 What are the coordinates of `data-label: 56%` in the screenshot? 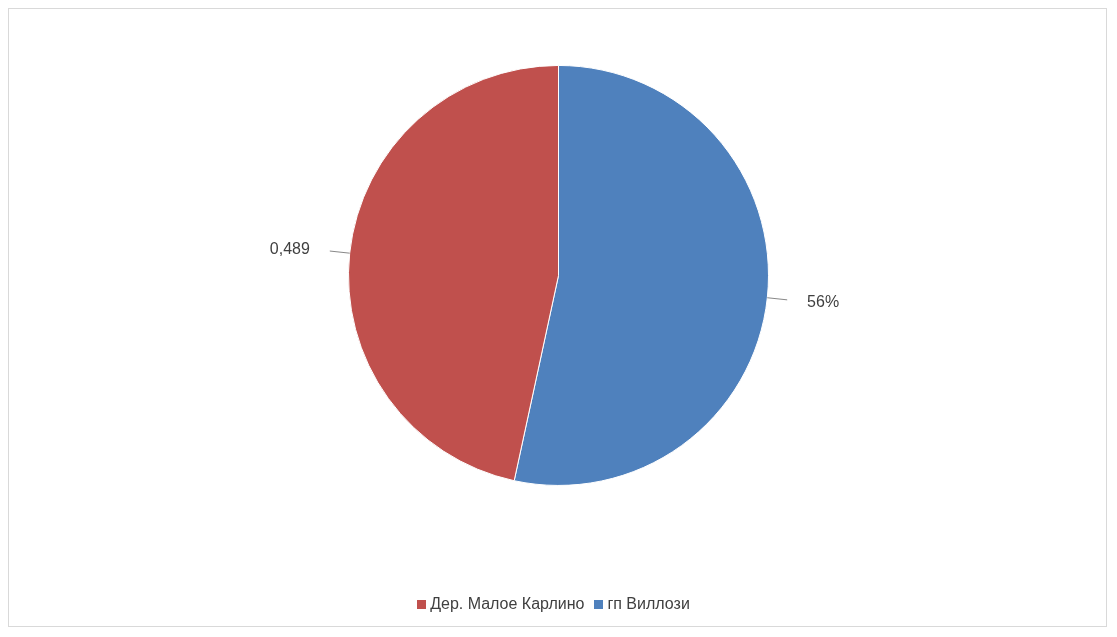 It's located at (823, 302).